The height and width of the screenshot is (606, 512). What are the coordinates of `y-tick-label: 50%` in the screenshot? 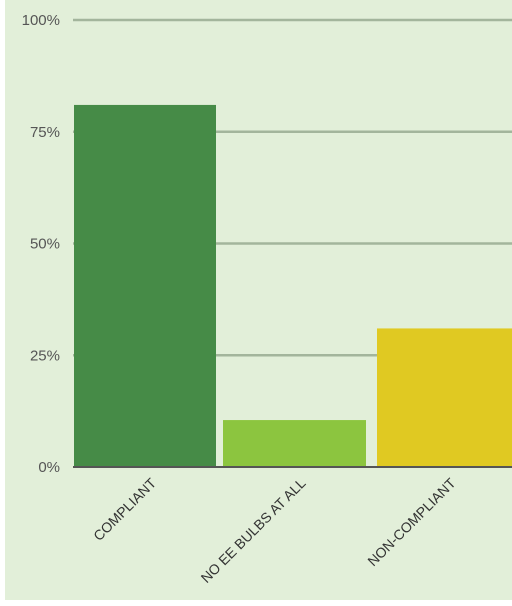 It's located at (45, 244).